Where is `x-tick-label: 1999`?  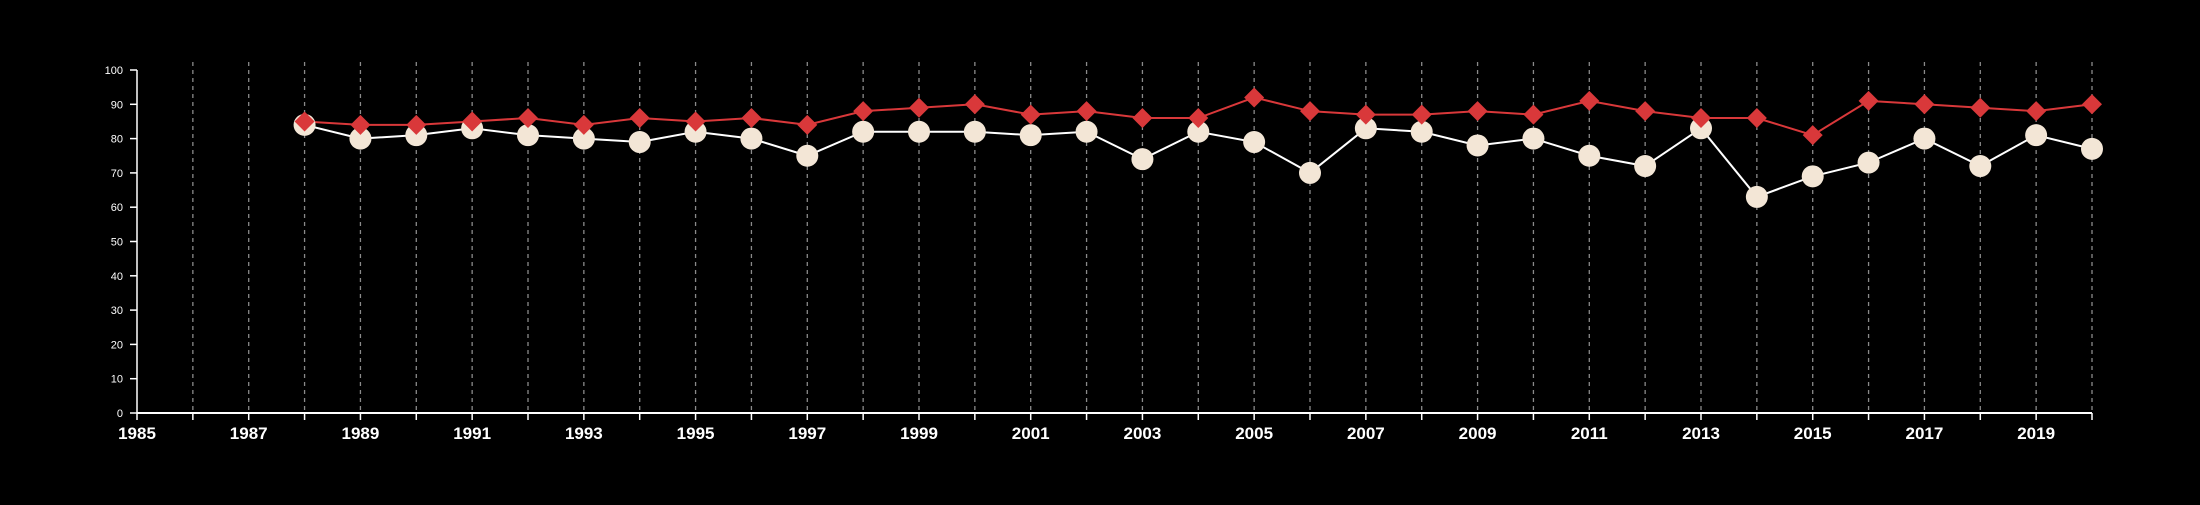 x-tick-label: 1999 is located at coordinates (919, 433).